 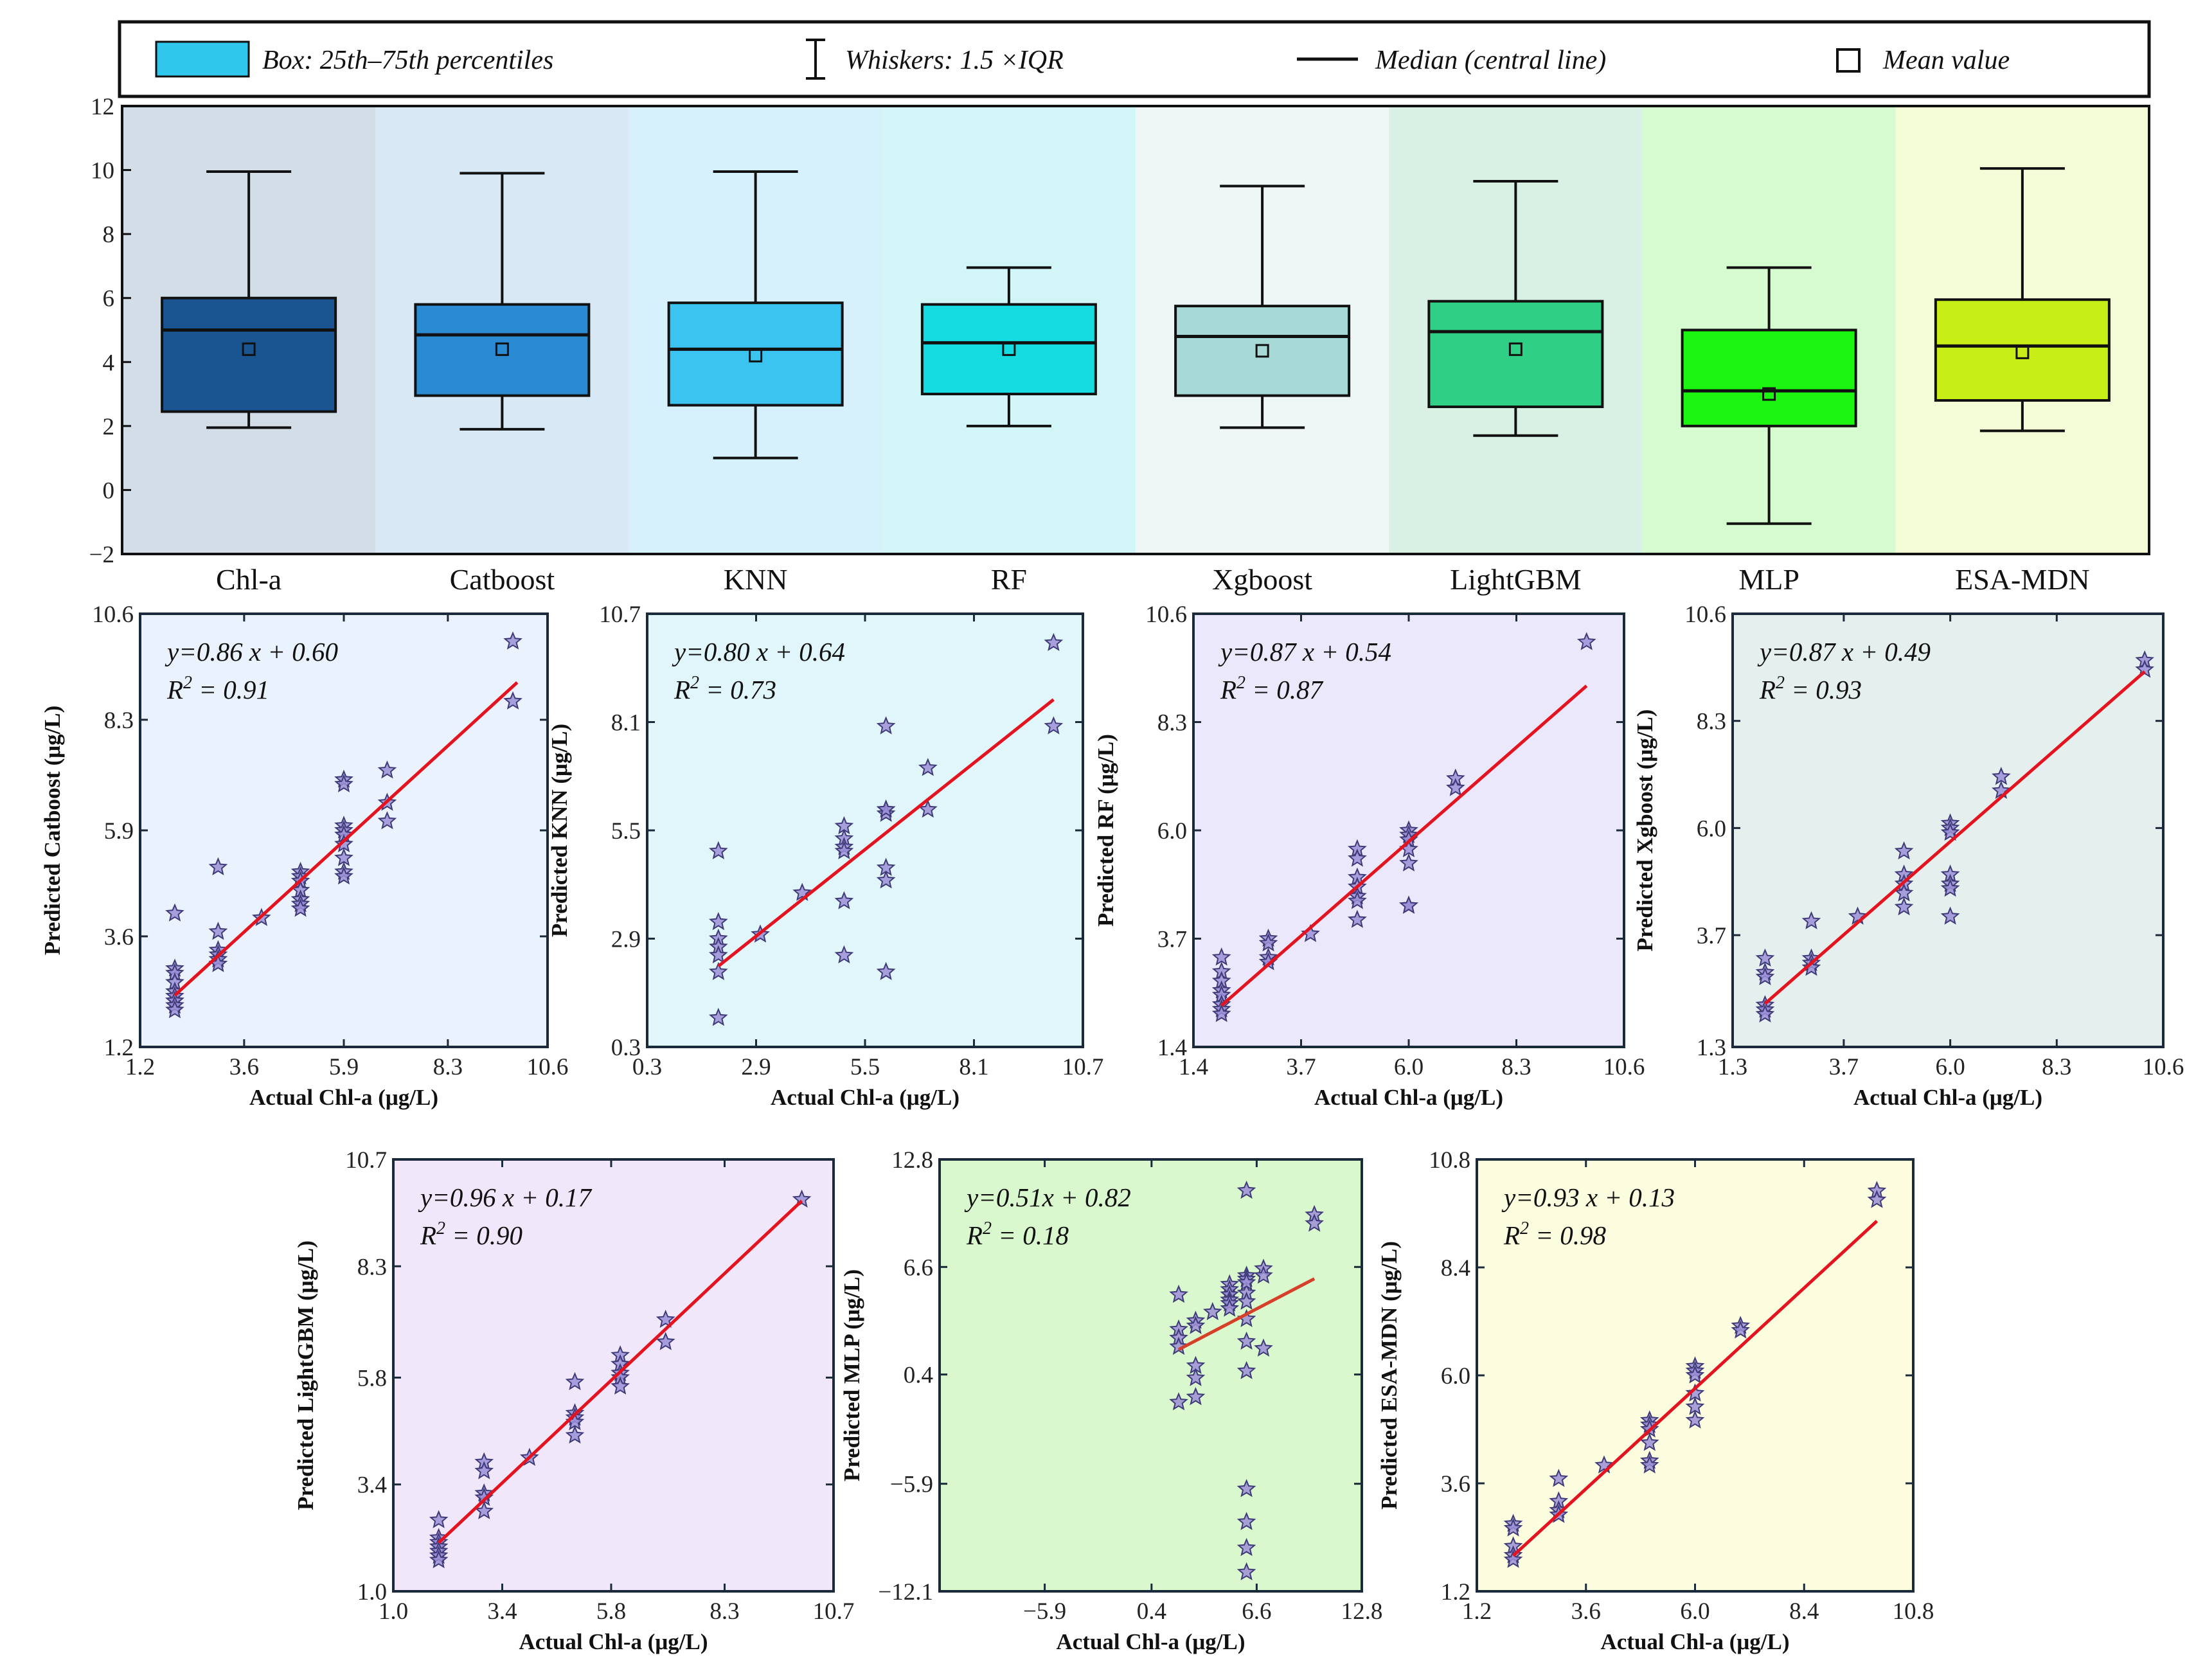 What do you see at coordinates (1515, 579) in the screenshot?
I see `box-category-label: LightGBM` at bounding box center [1515, 579].